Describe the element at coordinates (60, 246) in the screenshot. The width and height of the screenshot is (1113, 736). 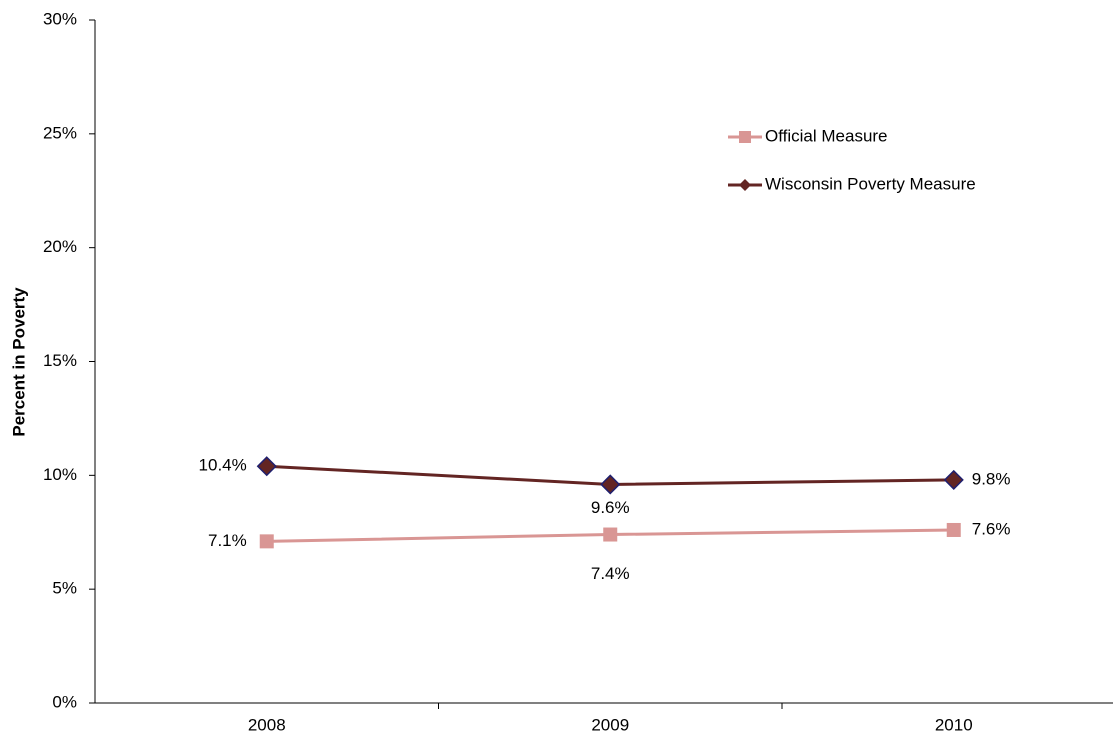
I see `y-tick-label: 20%` at that location.